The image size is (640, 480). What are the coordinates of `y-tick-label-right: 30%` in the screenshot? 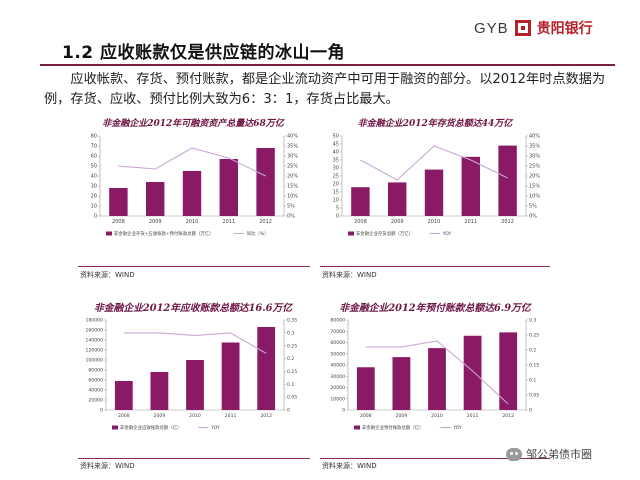 It's located at (534, 157).